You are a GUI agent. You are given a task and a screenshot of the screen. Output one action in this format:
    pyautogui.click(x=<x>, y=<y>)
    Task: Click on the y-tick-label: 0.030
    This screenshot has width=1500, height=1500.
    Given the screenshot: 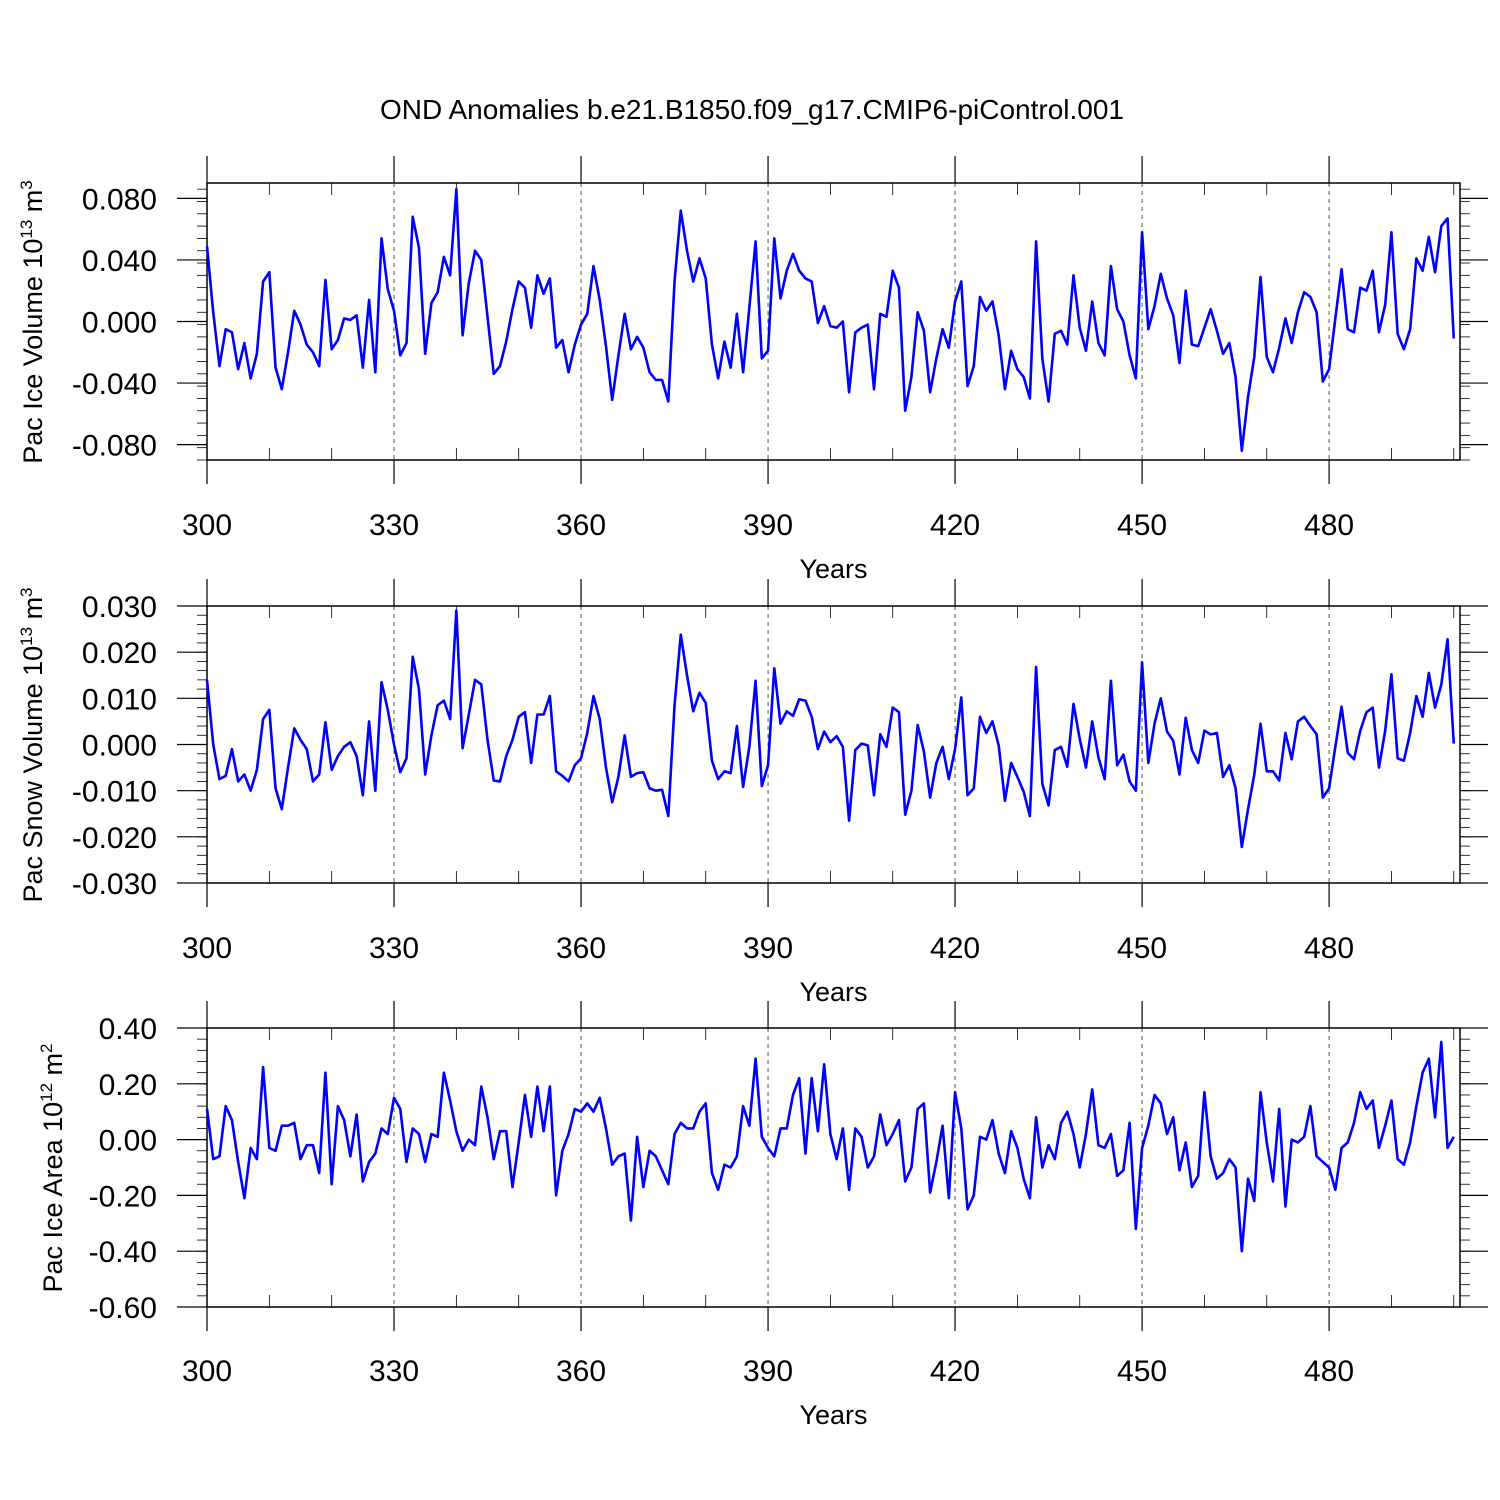 What is the action you would take?
    pyautogui.click(x=119, y=607)
    